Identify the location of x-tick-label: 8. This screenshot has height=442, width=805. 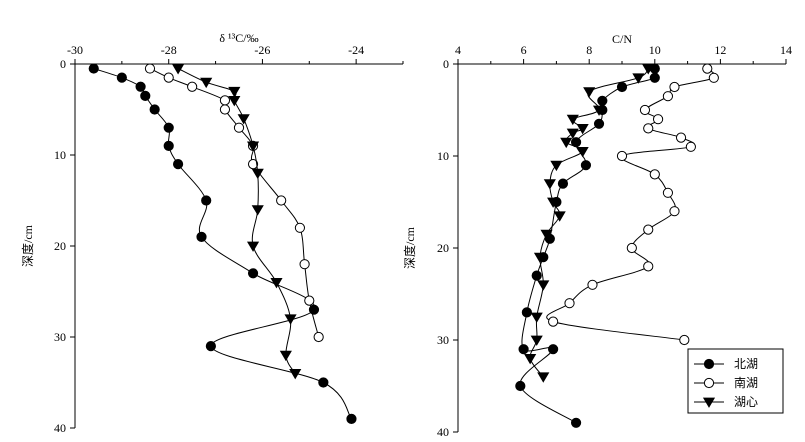
(589, 50).